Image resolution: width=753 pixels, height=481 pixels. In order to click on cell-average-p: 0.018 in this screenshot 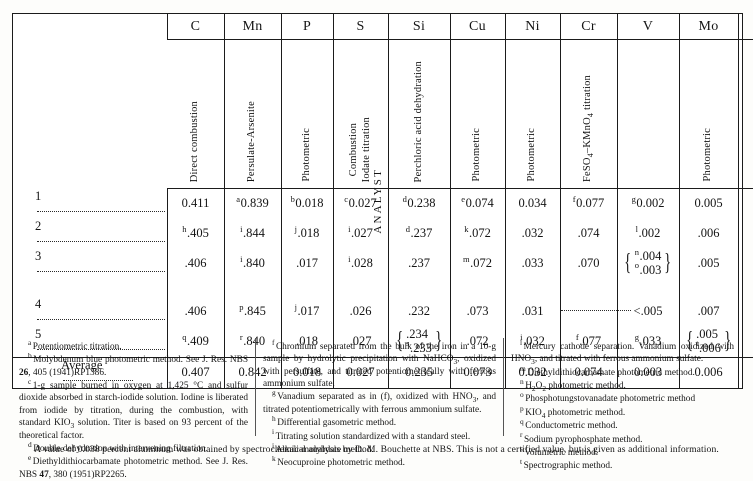, I will do `click(306, 372)`.